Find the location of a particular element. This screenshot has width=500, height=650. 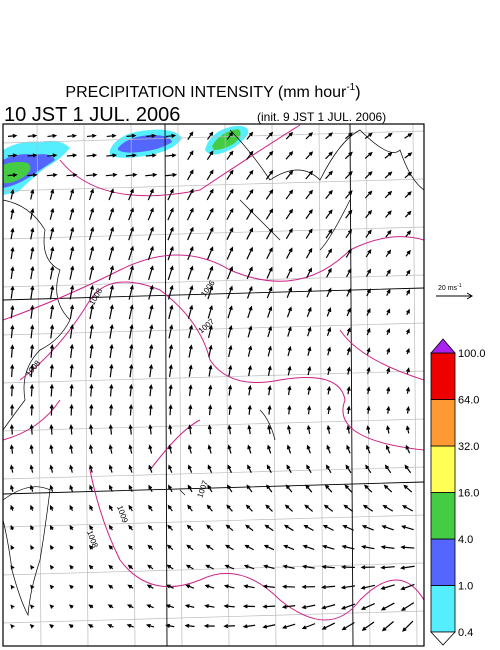

colorbar-label: 16.0 is located at coordinates (468, 494).